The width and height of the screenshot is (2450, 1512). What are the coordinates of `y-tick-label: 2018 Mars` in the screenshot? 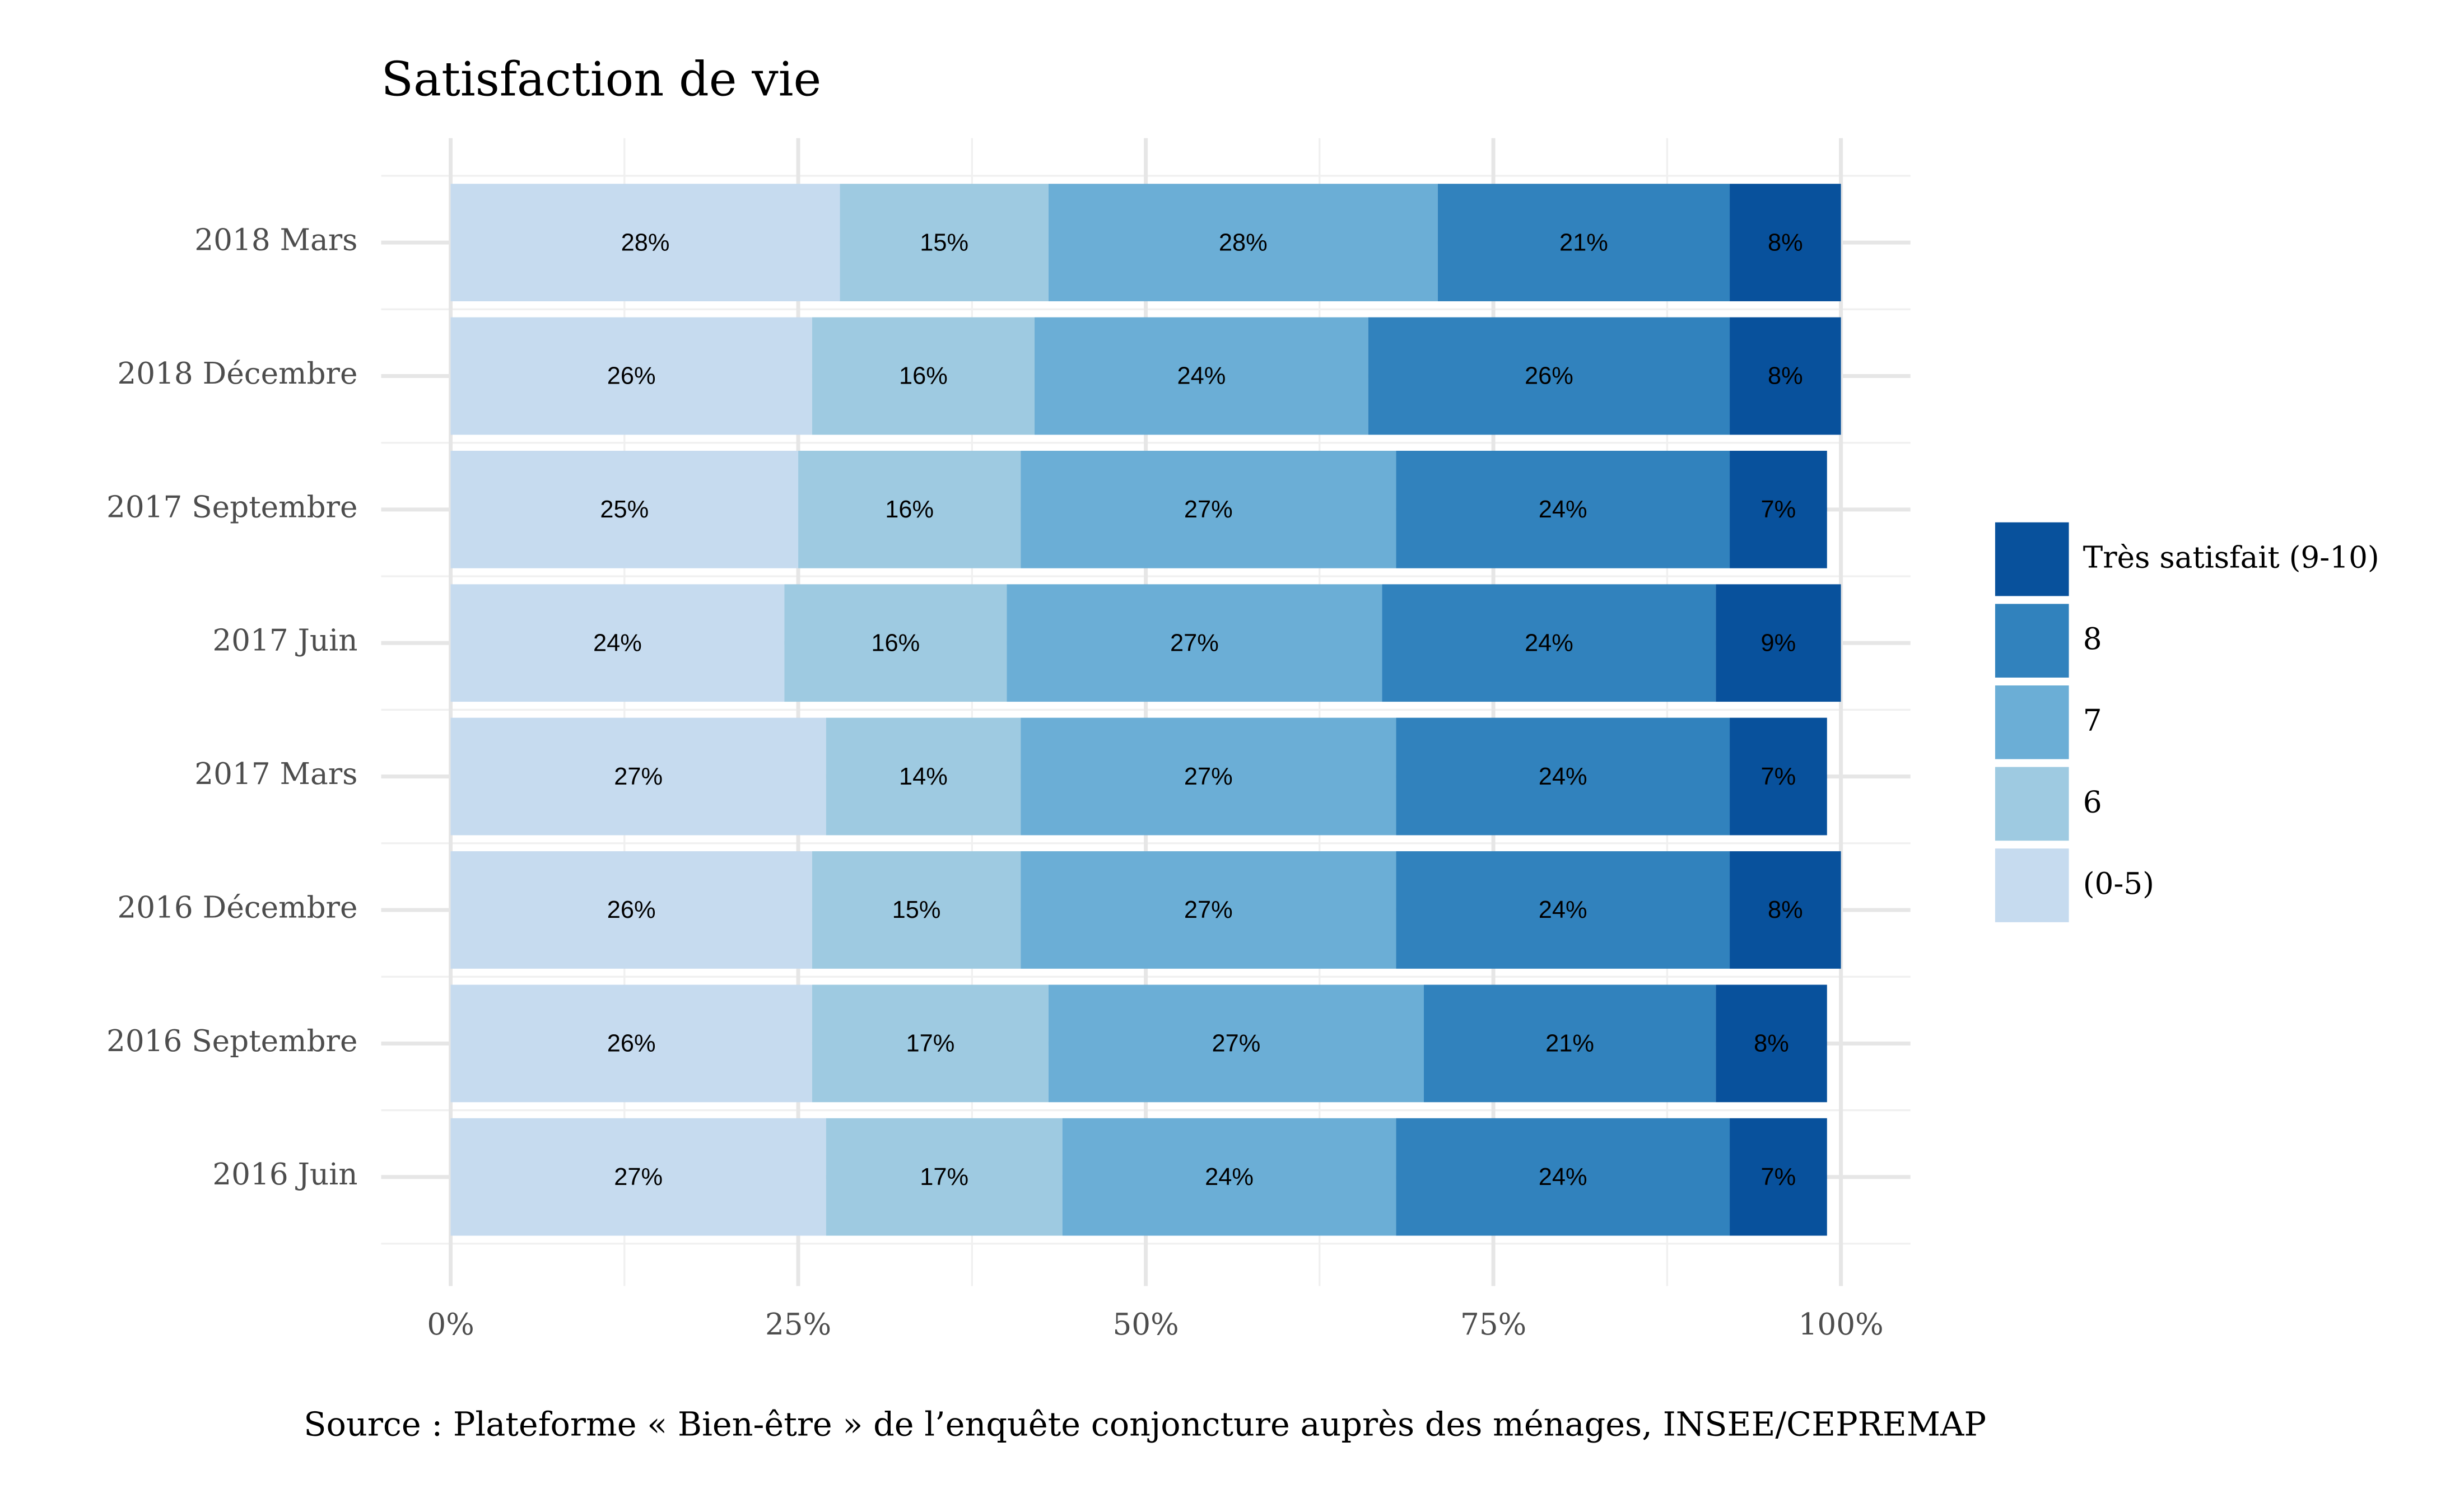 It's located at (276, 241).